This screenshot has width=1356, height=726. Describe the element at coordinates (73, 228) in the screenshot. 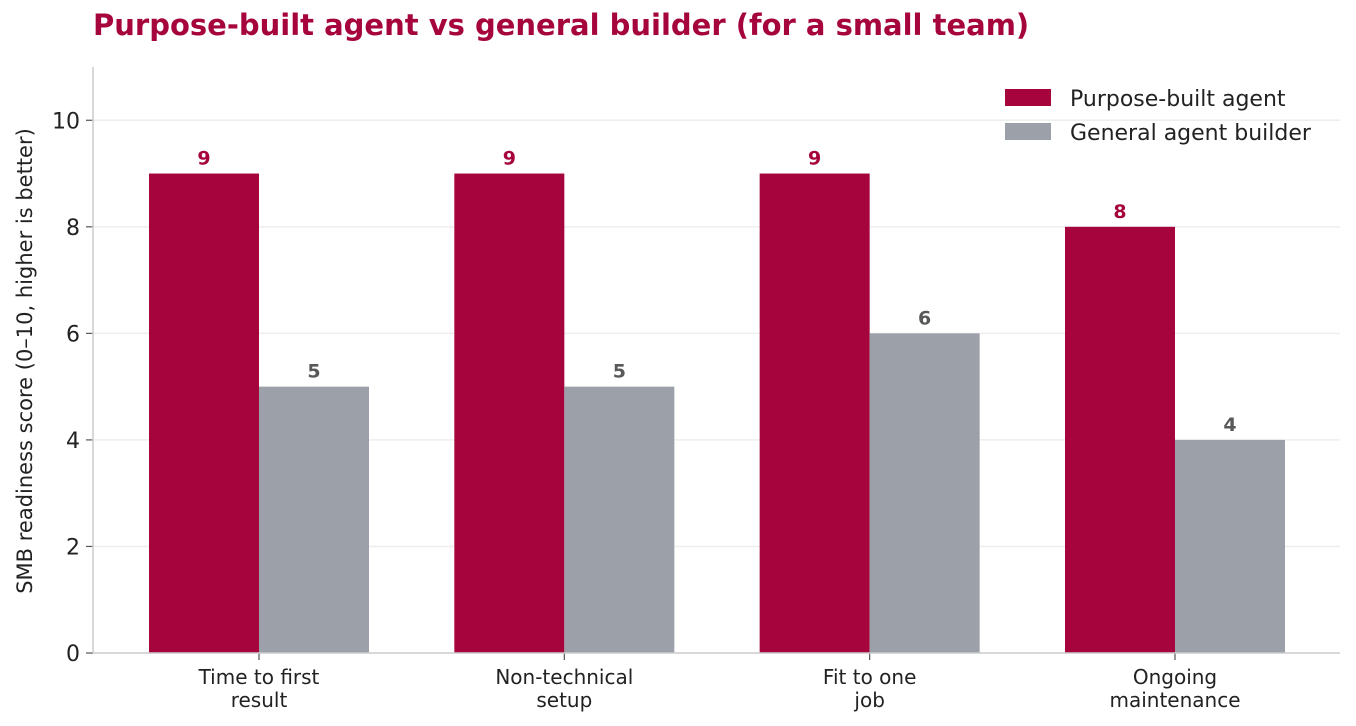

I see `y-tick-label: 8` at that location.